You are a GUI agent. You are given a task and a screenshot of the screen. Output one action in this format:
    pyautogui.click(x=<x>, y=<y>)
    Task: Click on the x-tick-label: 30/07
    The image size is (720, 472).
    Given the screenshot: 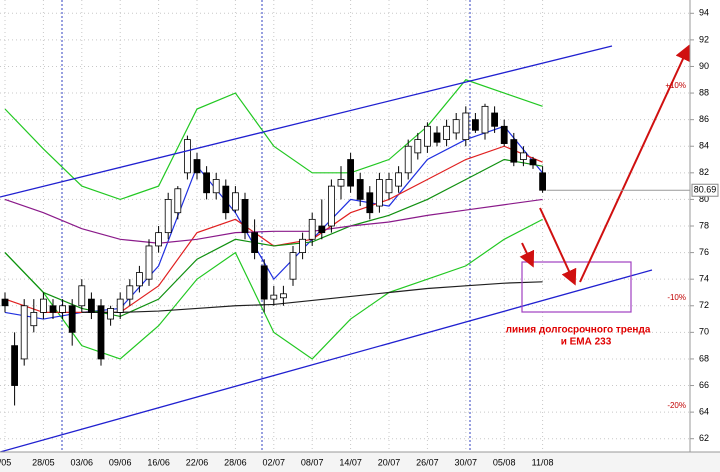 What is the action you would take?
    pyautogui.click(x=466, y=462)
    